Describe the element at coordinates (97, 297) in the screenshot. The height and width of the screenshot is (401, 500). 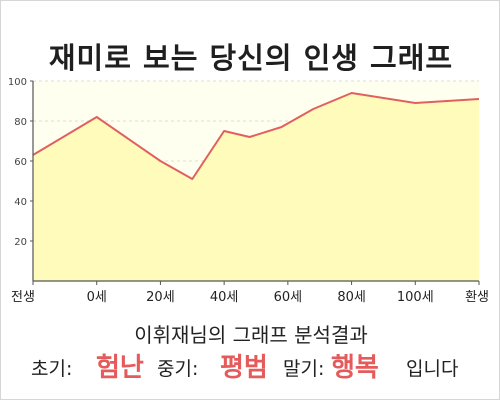
I see `x-tick-label: 0세` at that location.